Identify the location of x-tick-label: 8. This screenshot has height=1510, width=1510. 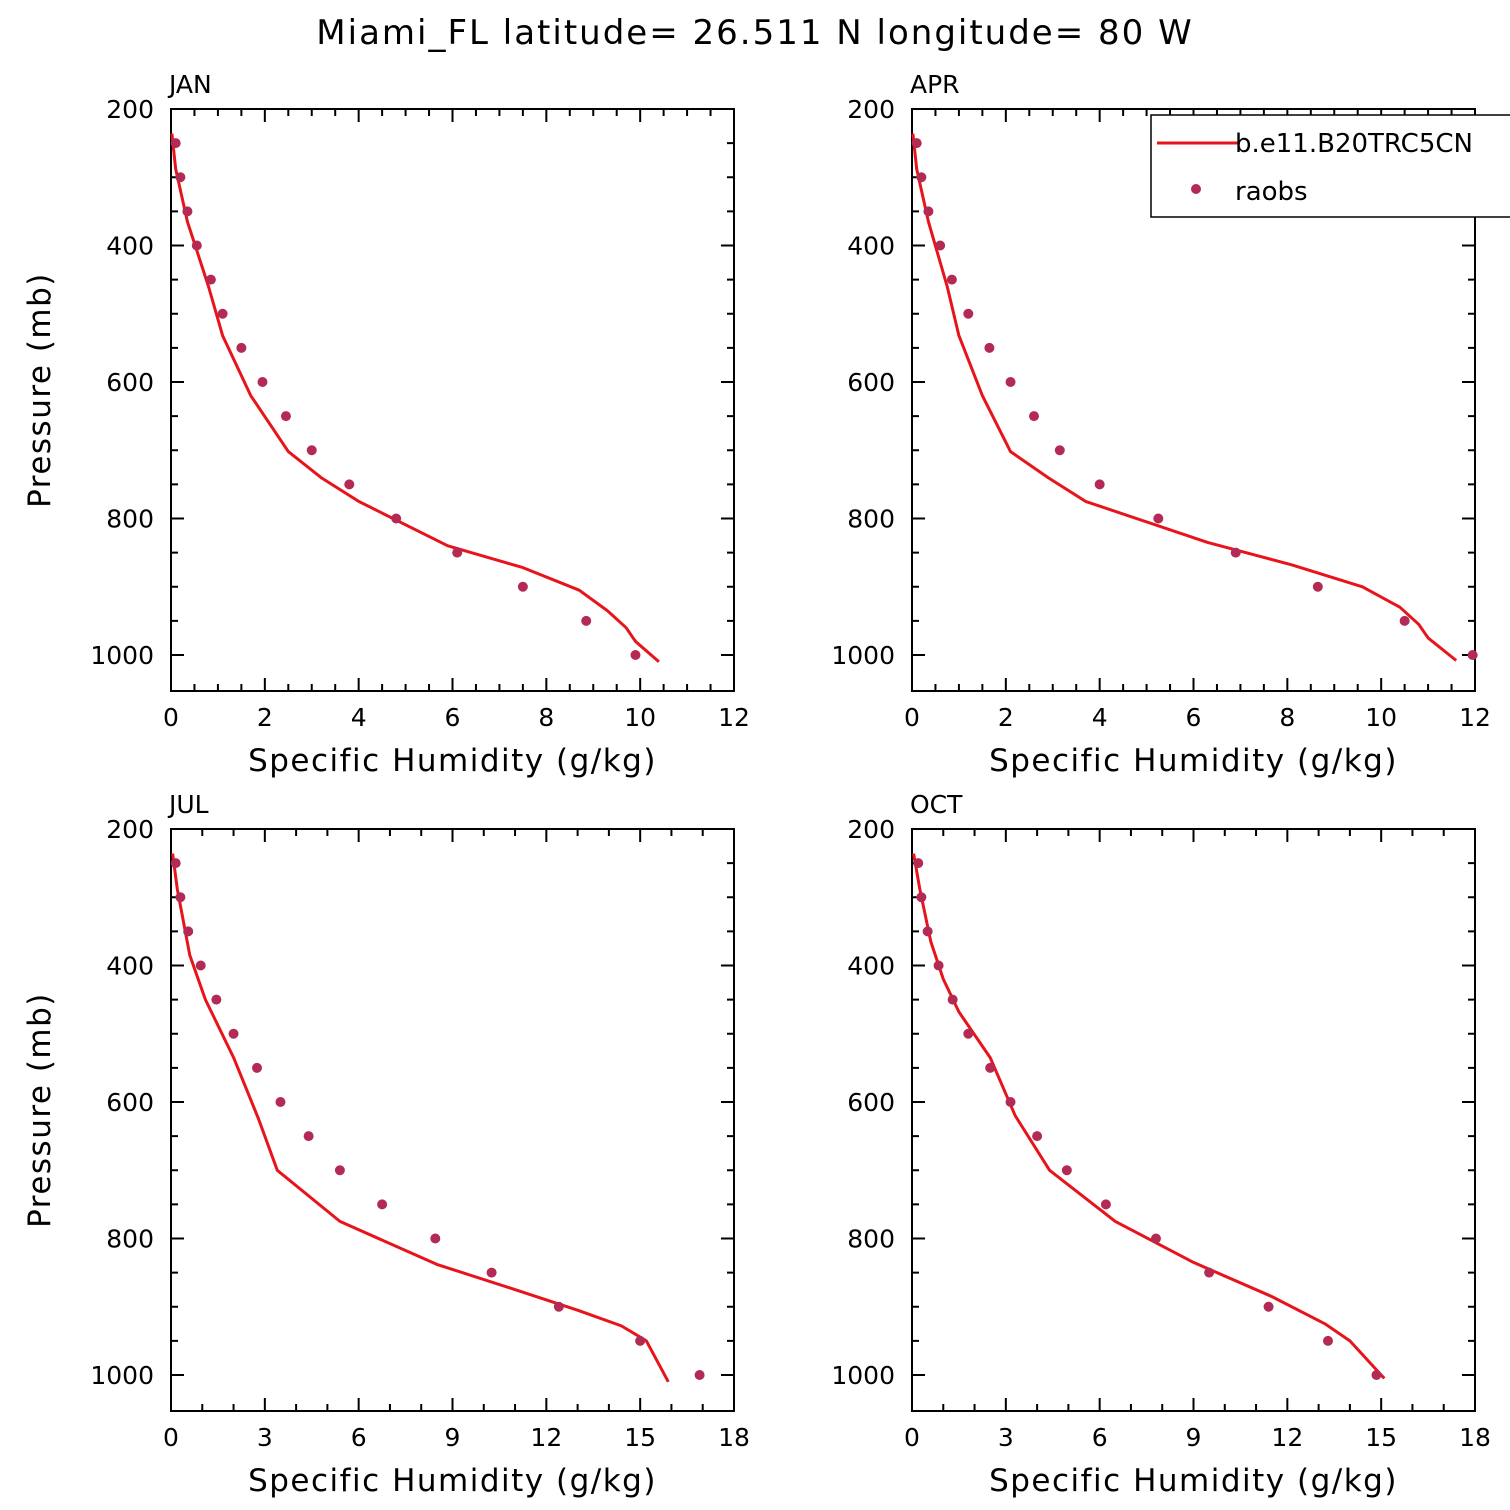
(1287, 717).